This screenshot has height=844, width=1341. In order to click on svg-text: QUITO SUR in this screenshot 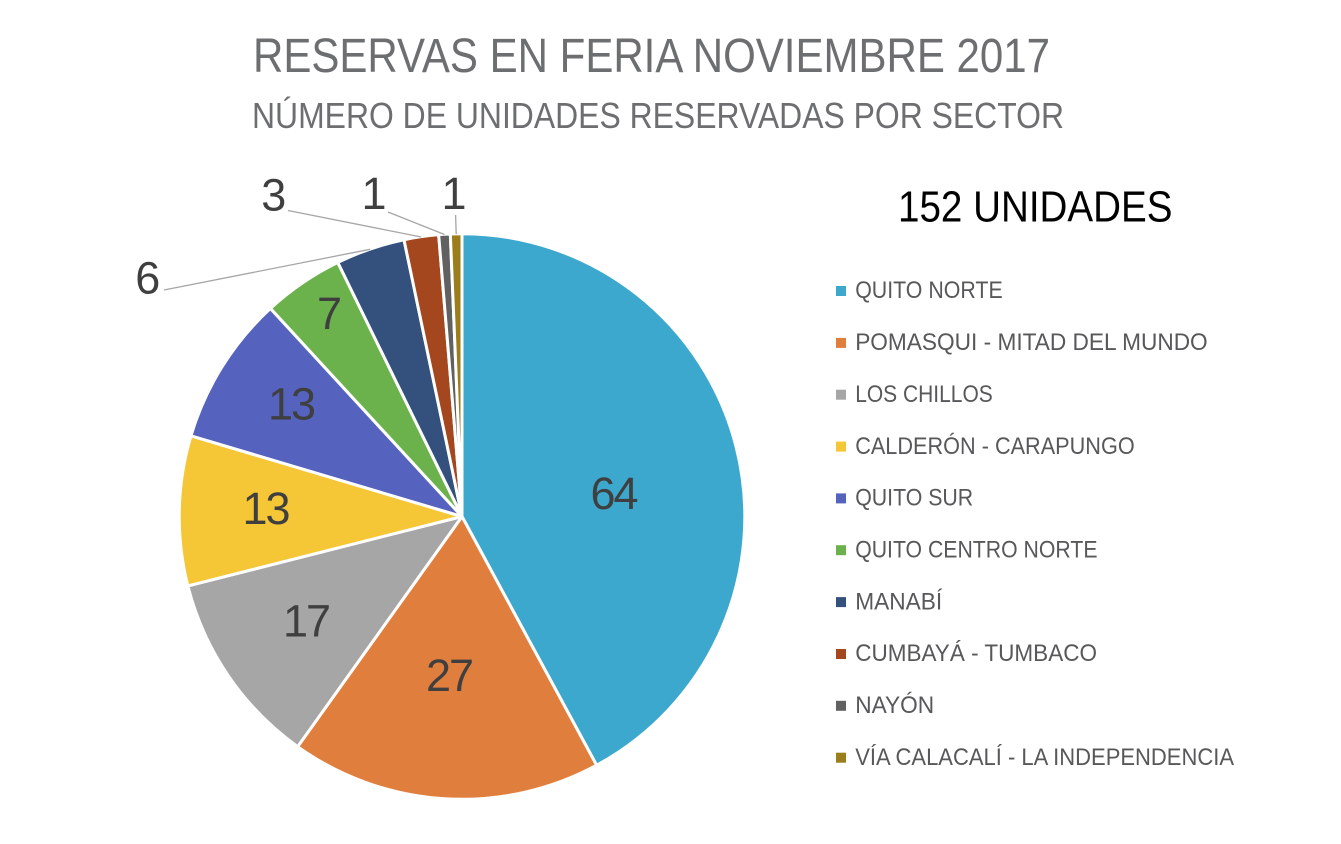, I will do `click(914, 498)`.